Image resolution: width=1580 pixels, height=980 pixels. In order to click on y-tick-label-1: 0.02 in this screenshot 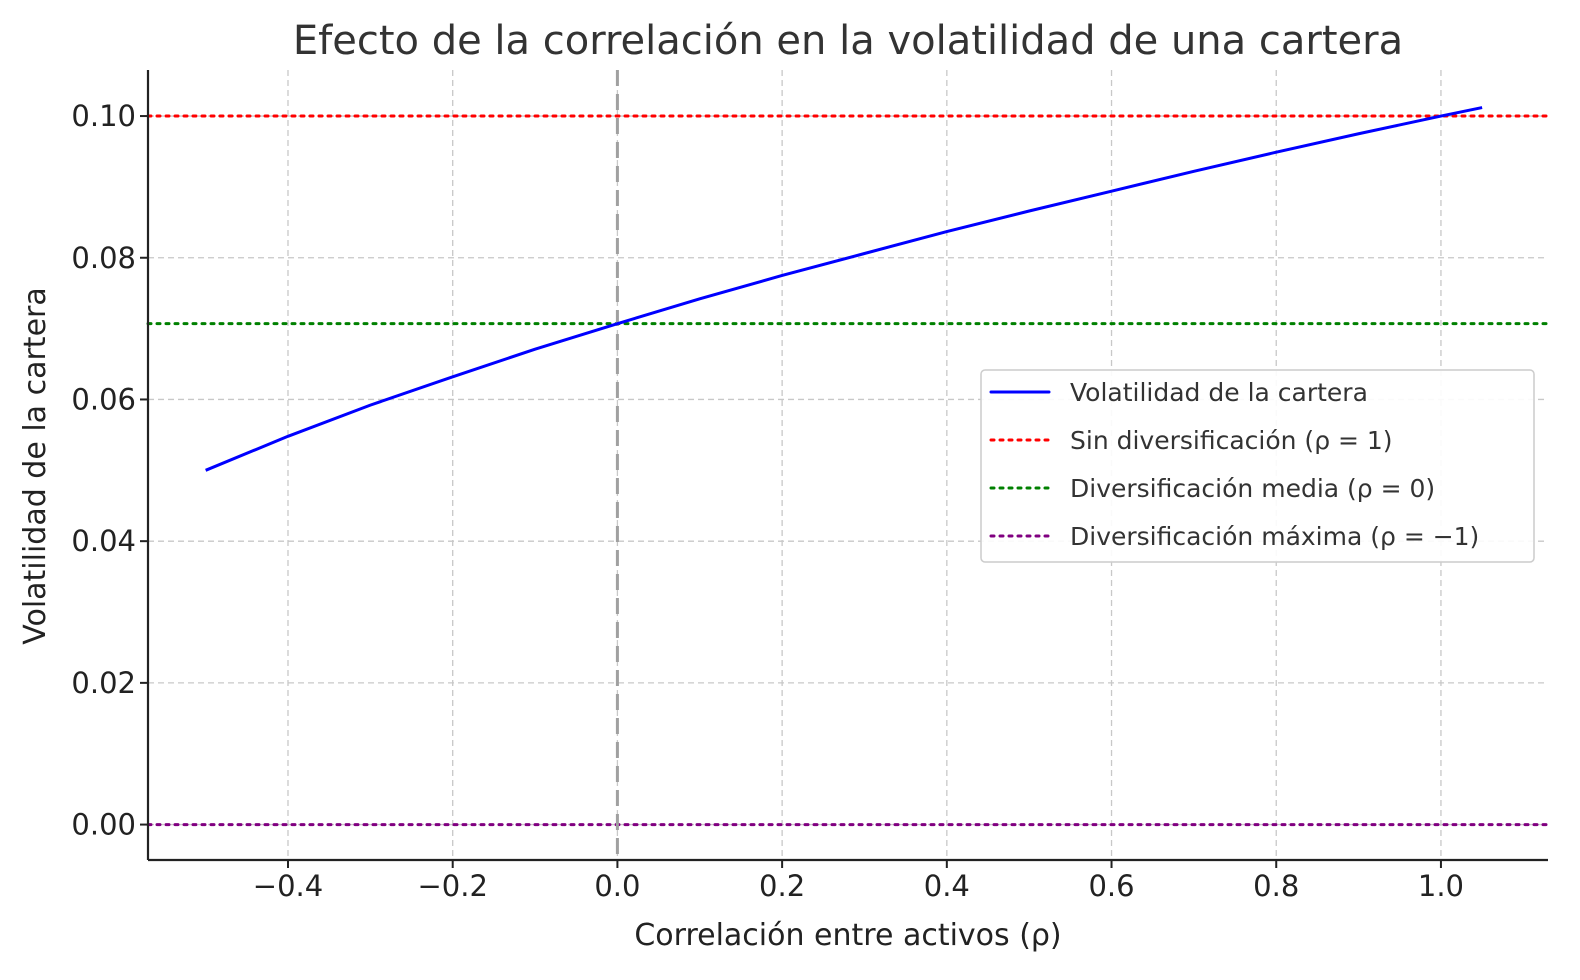, I will do `click(103, 683)`.